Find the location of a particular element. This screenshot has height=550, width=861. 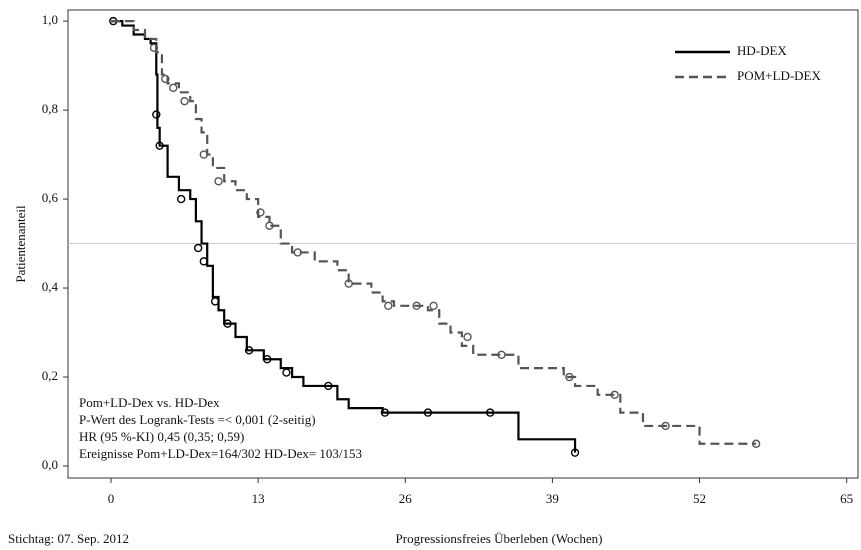

y-axis-label: Patientenanteil is located at coordinates (20, 244).